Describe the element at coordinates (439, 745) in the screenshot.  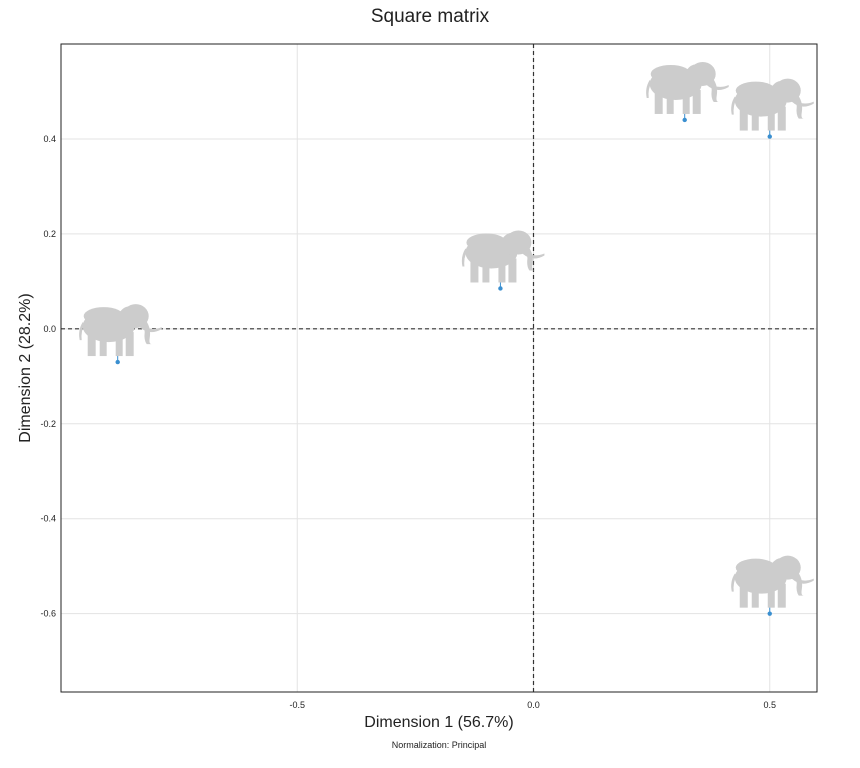
I see `normalization-note: Normalization: Principal` at that location.